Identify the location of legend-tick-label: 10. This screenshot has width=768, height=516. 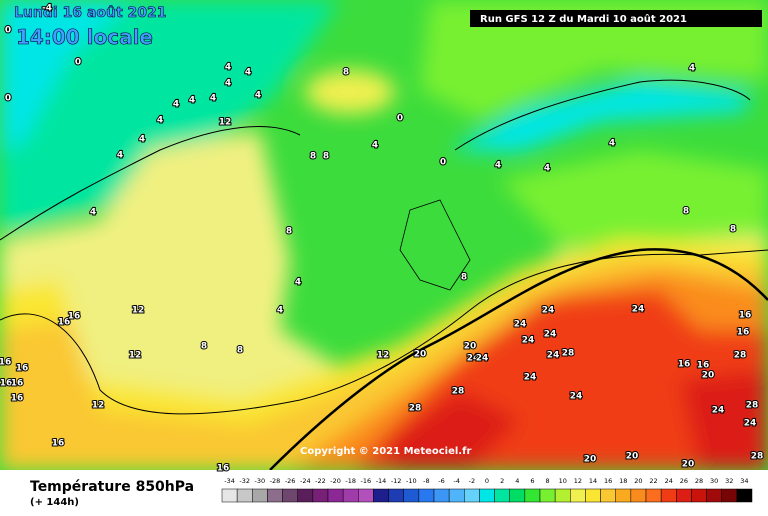
(563, 481).